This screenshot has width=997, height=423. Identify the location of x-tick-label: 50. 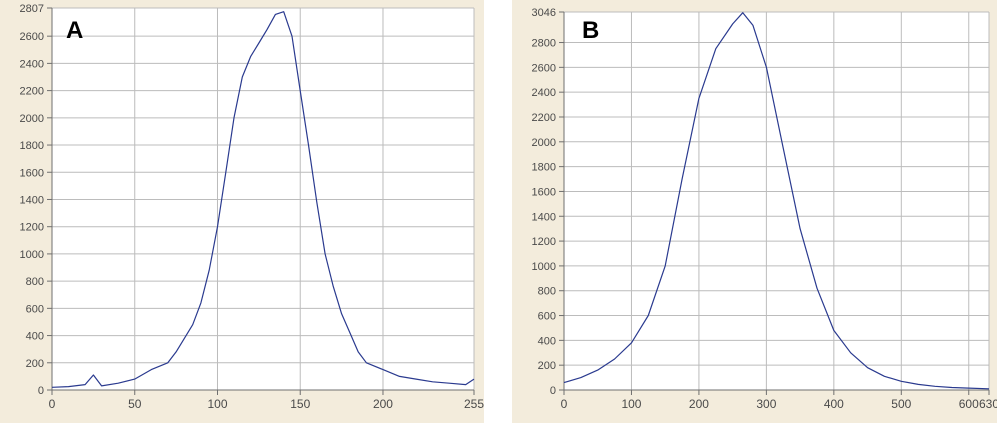
(135, 404).